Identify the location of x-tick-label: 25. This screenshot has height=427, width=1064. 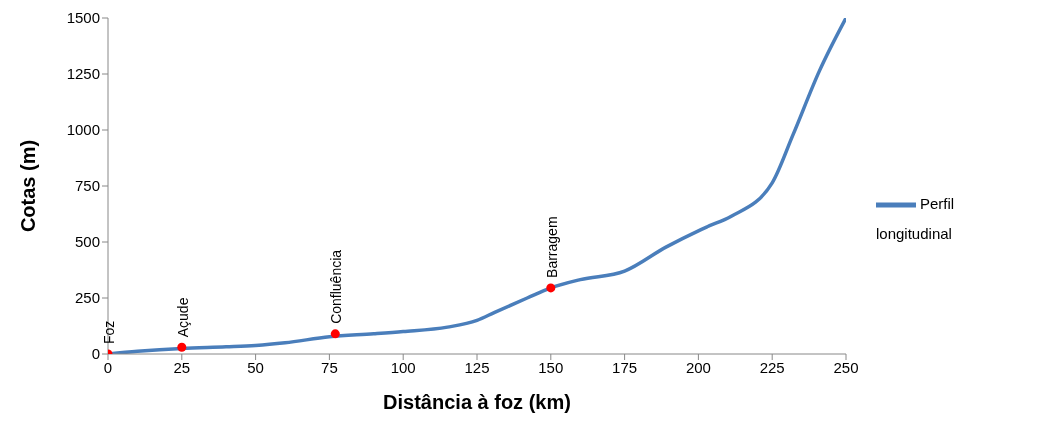
(182, 367).